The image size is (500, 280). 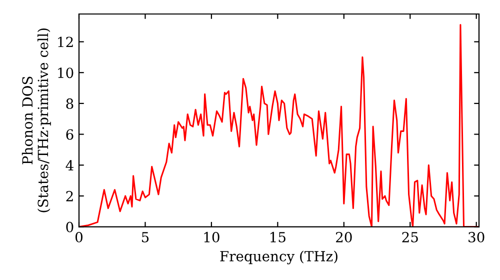 What do you see at coordinates (476, 237) in the screenshot?
I see `x-tick-label: 30` at bounding box center [476, 237].